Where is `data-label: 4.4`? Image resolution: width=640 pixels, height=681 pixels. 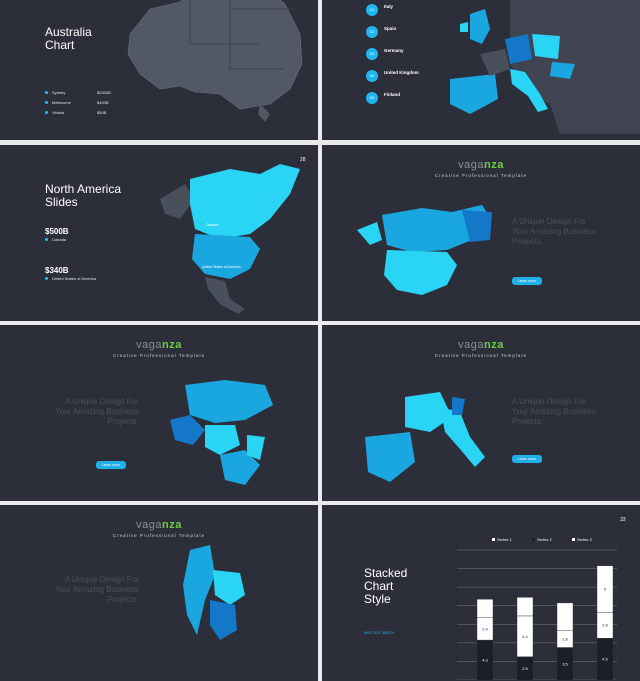 data-label: 4.4 is located at coordinates (525, 636).